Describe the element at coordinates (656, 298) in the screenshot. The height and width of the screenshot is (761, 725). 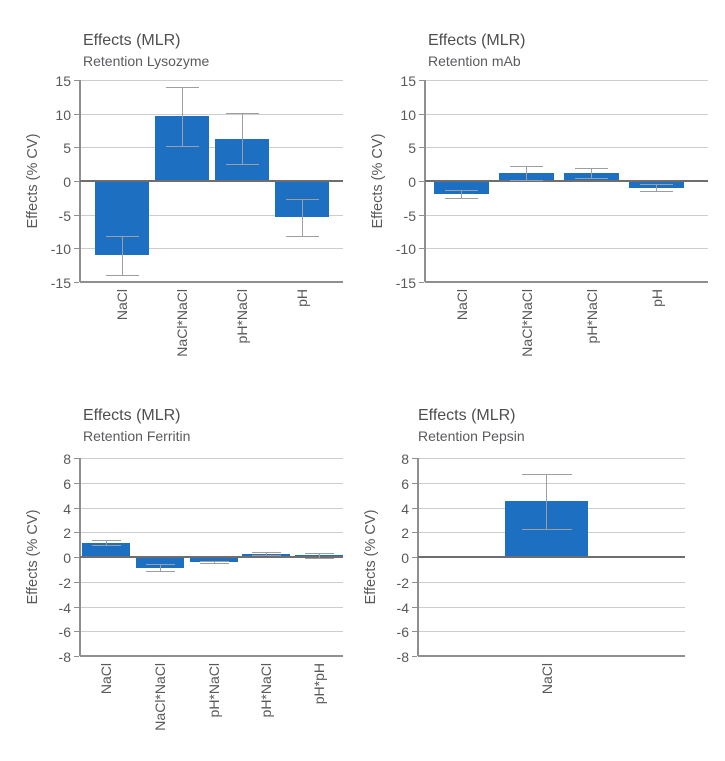
I see `x-tick-label: pH` at that location.